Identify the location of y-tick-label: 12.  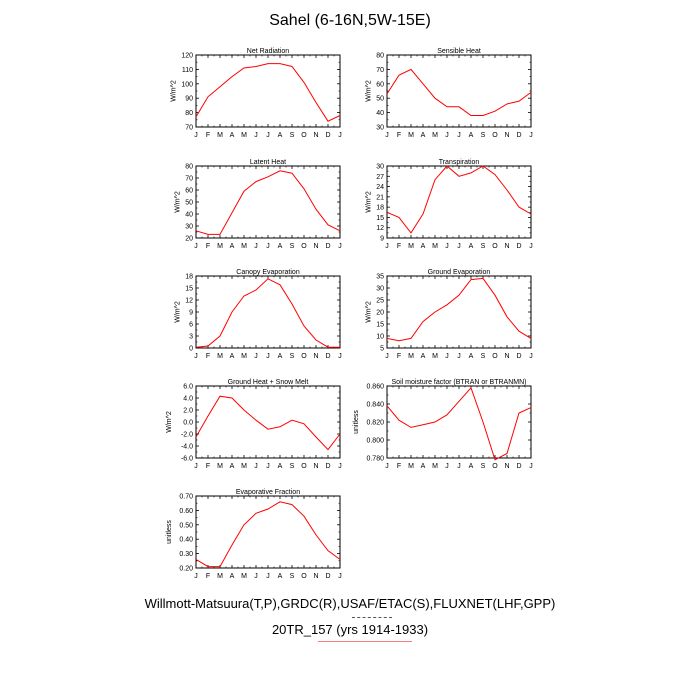
(189, 301).